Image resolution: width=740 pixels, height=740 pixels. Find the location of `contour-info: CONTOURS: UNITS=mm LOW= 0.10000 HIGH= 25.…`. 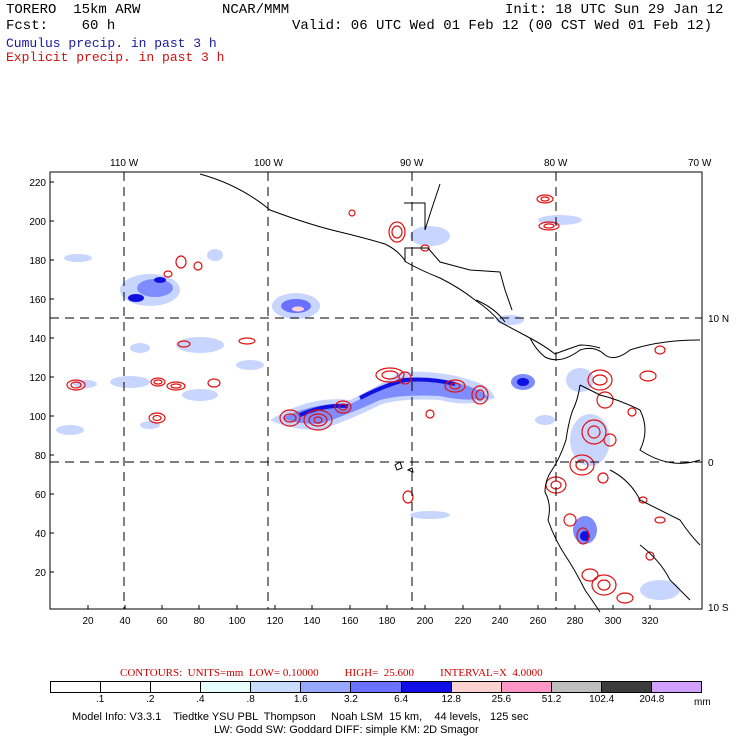

contour-info: CONTOURS: UNITS=mm LOW= 0.10000 HIGH= 25.… is located at coordinates (331, 673).